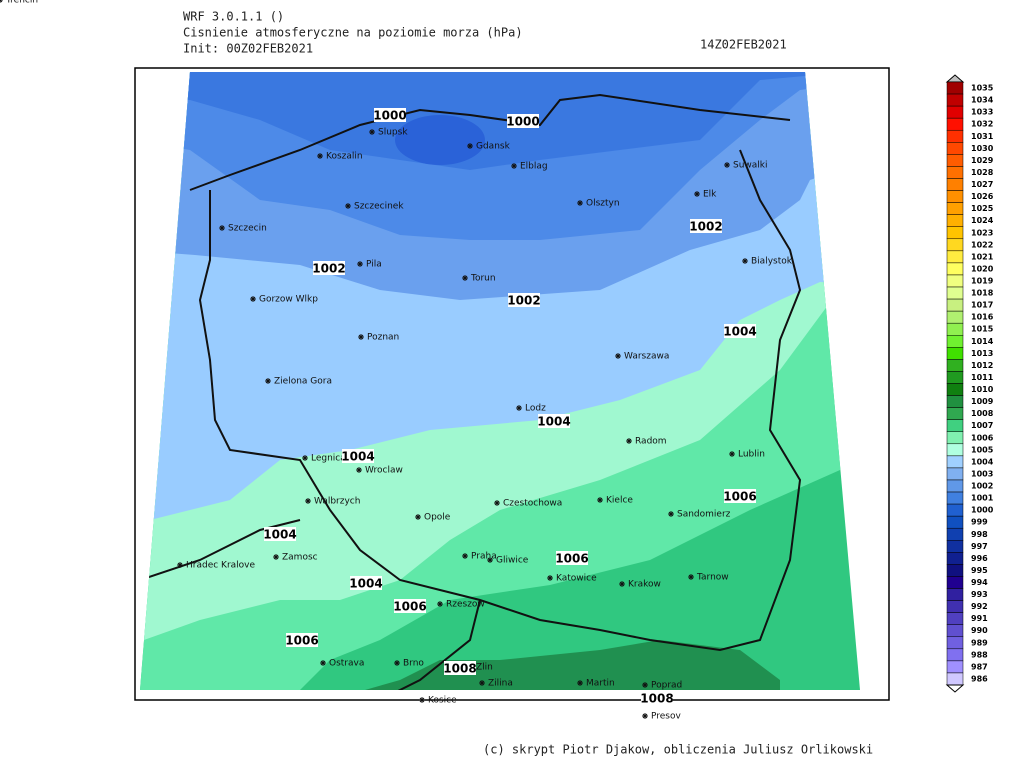 Image resolution: width=1024 pixels, height=772 pixels. What do you see at coordinates (500, 121) in the screenshot?
I see `zone` at bounding box center [500, 121].